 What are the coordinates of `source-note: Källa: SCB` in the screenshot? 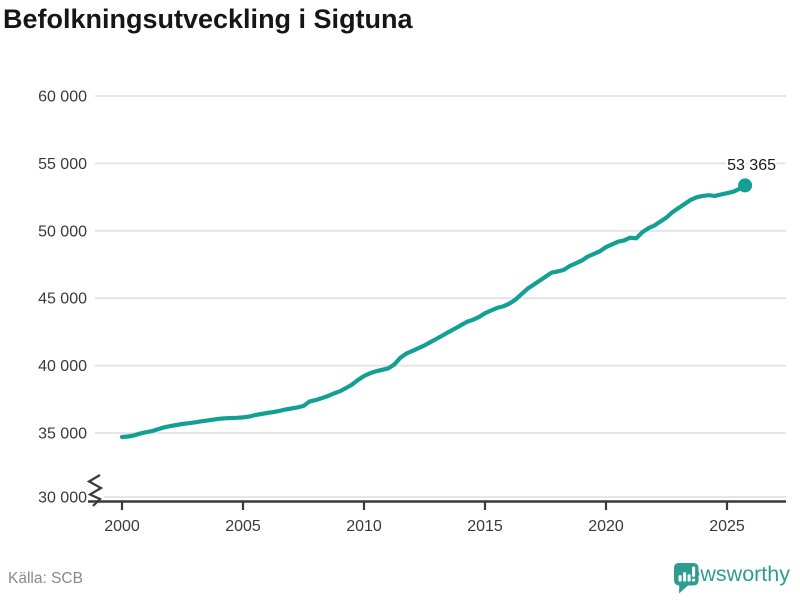 It's located at (45, 578).